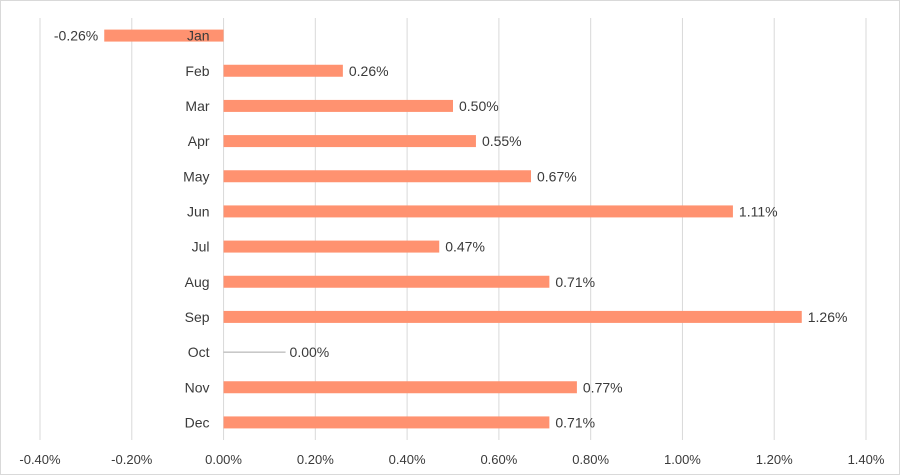  What do you see at coordinates (682, 459) in the screenshot?
I see `x-tick-label: 1.00%` at bounding box center [682, 459].